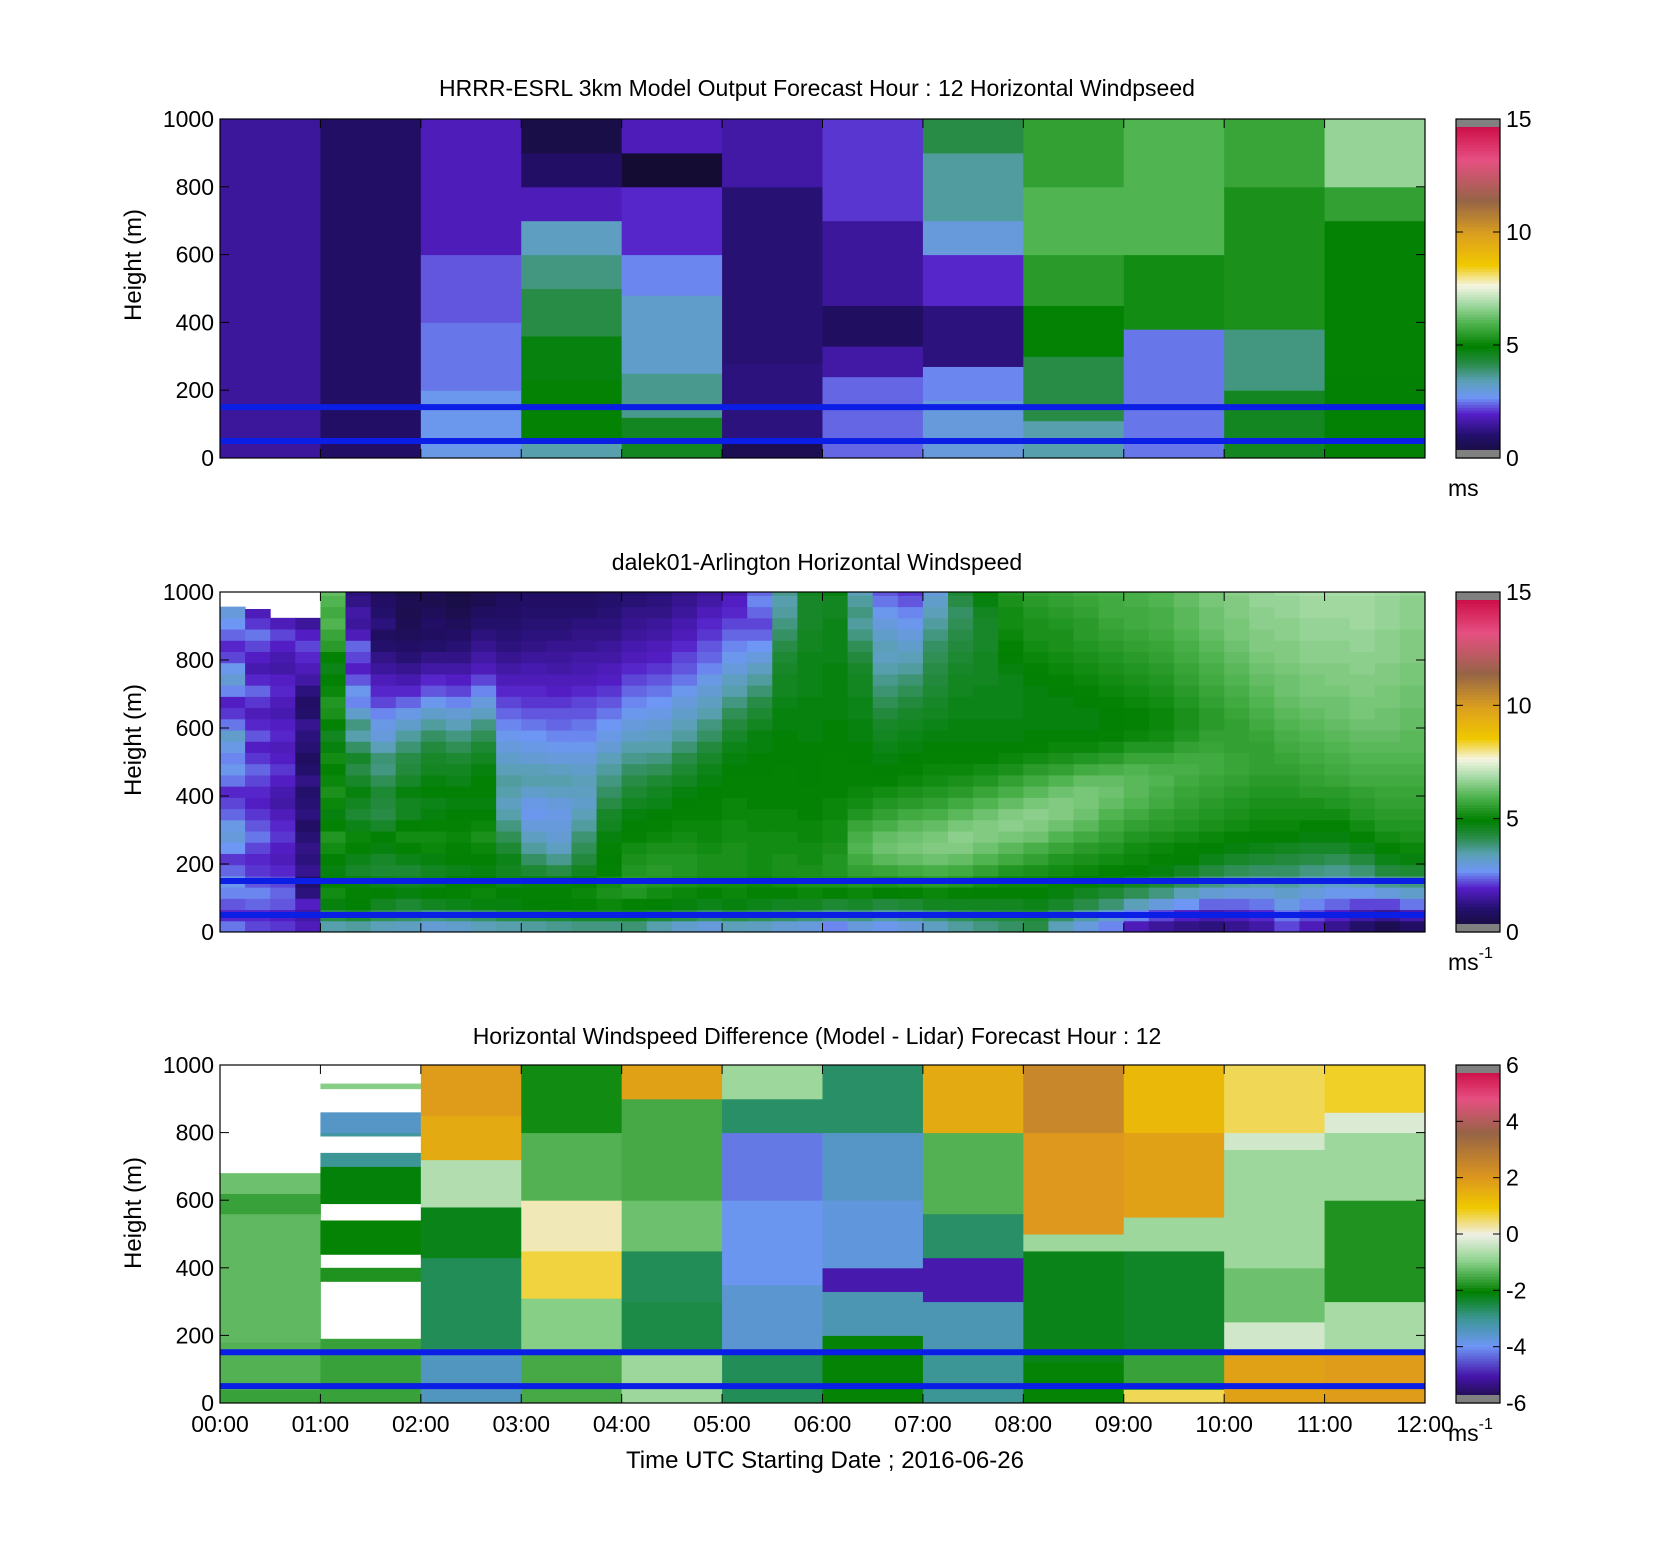 This screenshot has width=1680, height=1561. What do you see at coordinates (1478, 123) in the screenshot?
I see `colorbar-overflow-cap` at bounding box center [1478, 123].